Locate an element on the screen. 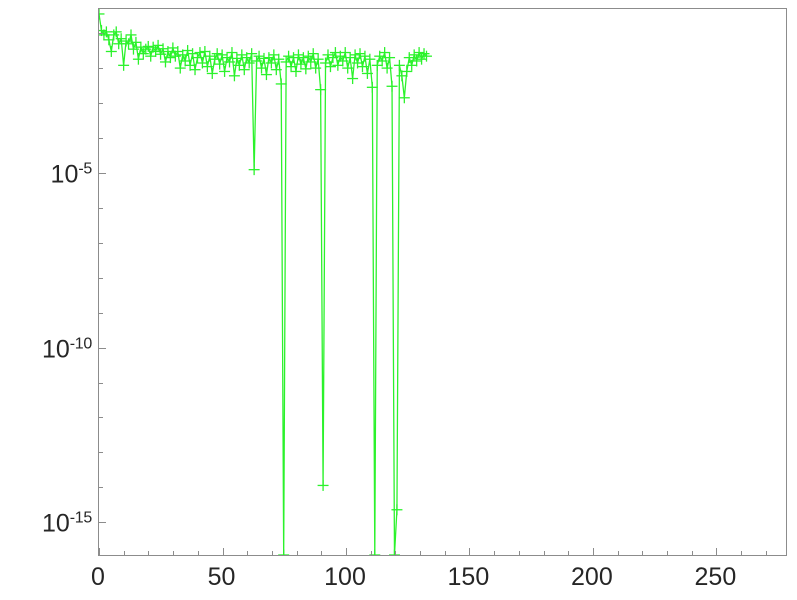  y-axis-labels: 10-5 10-10 10-15 is located at coordinates (46, 300).